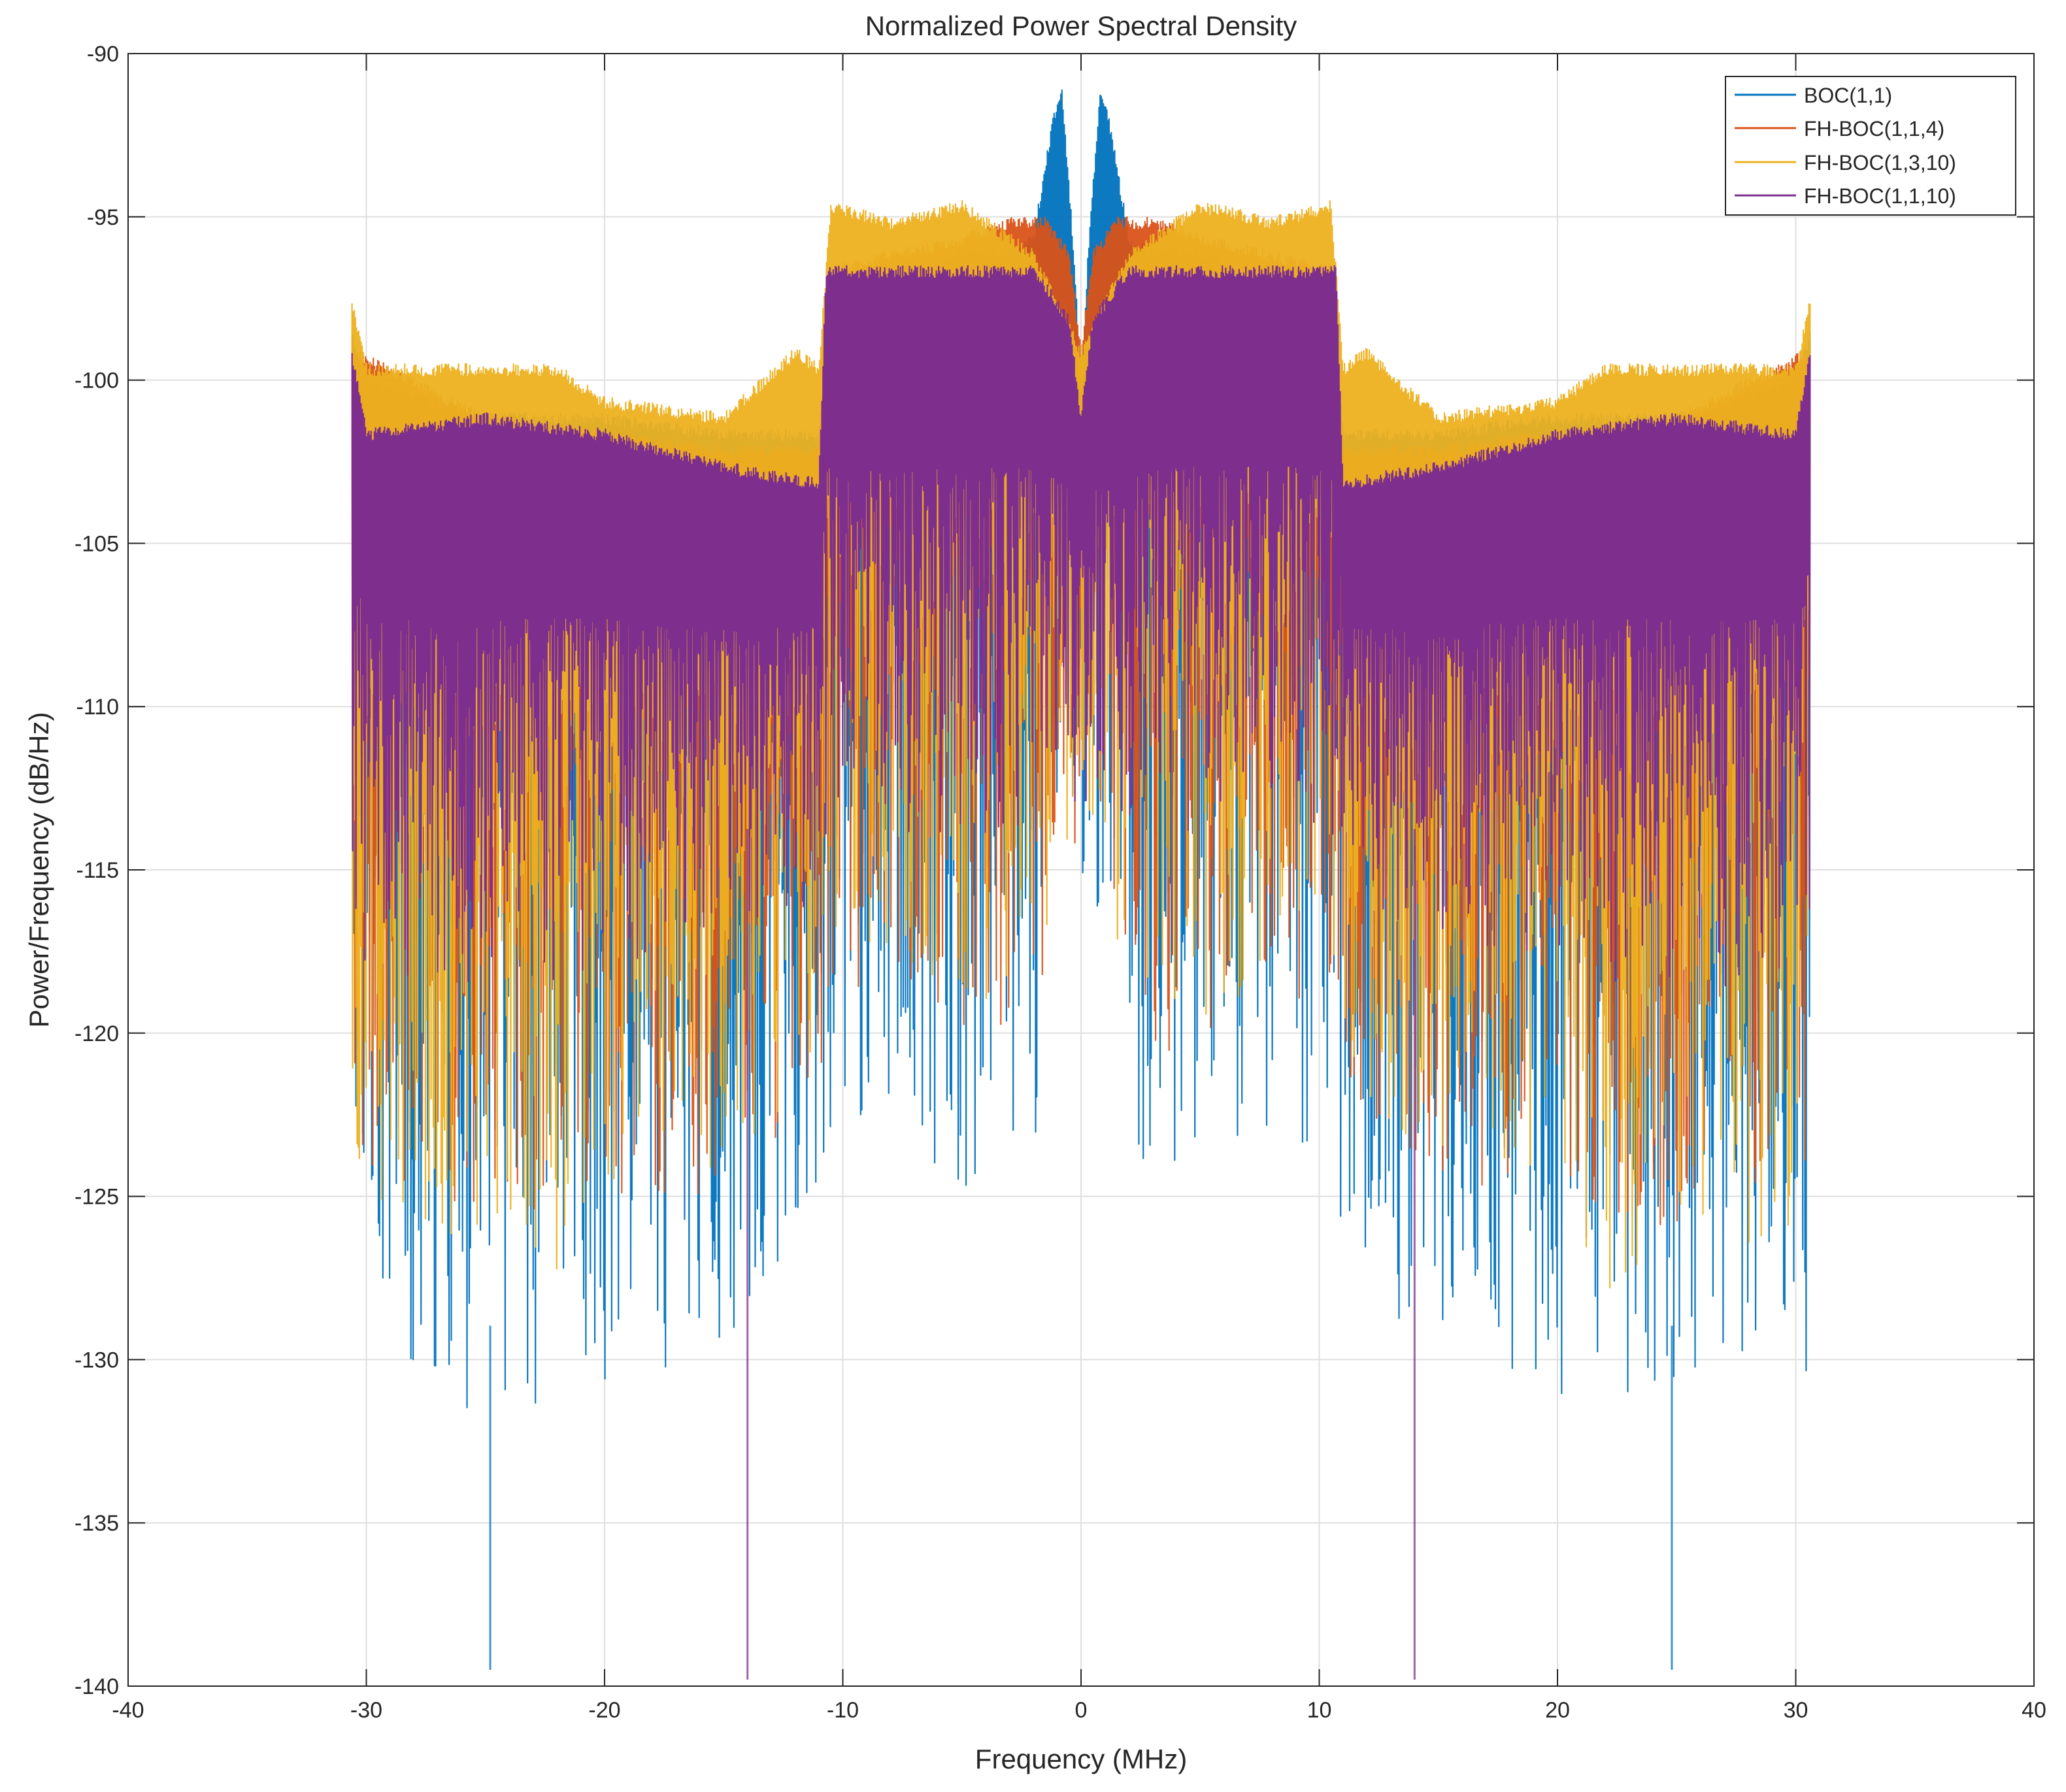 The width and height of the screenshot is (2066, 1792). What do you see at coordinates (128, 1710) in the screenshot?
I see `x-tick-label: -40` at bounding box center [128, 1710].